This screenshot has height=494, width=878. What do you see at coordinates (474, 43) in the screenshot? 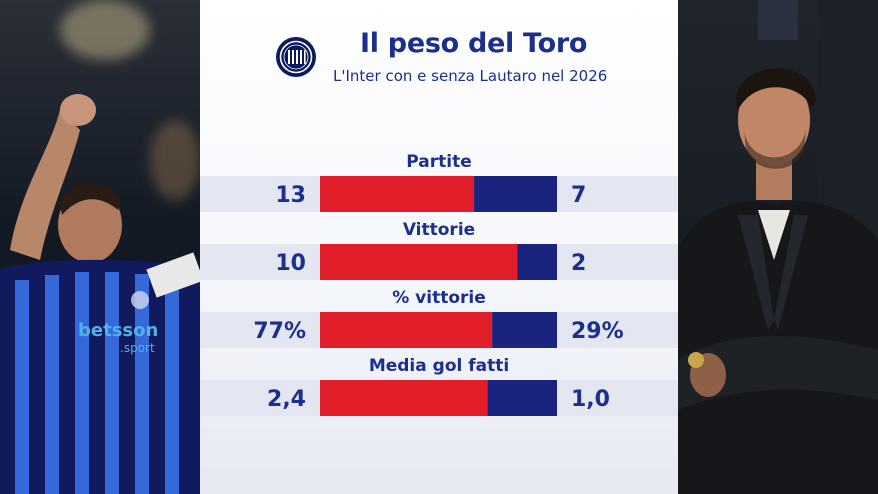
I see `chart-title: Il peso del Toro` at bounding box center [474, 43].